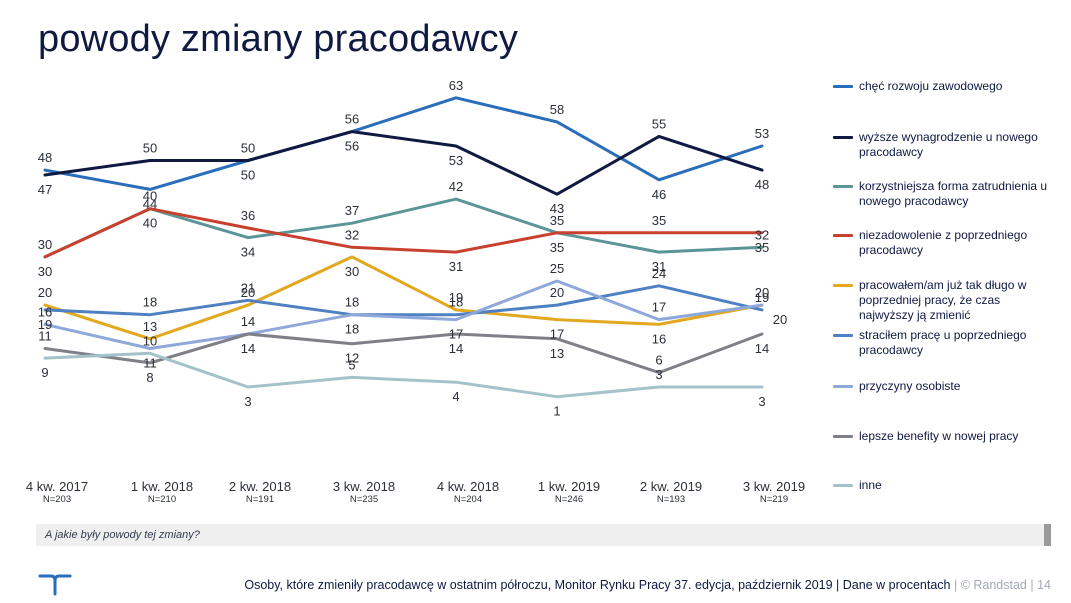 The width and height of the screenshot is (1071, 603). Describe the element at coordinates (468, 499) in the screenshot. I see `x-sample-size-5: N=204` at that location.